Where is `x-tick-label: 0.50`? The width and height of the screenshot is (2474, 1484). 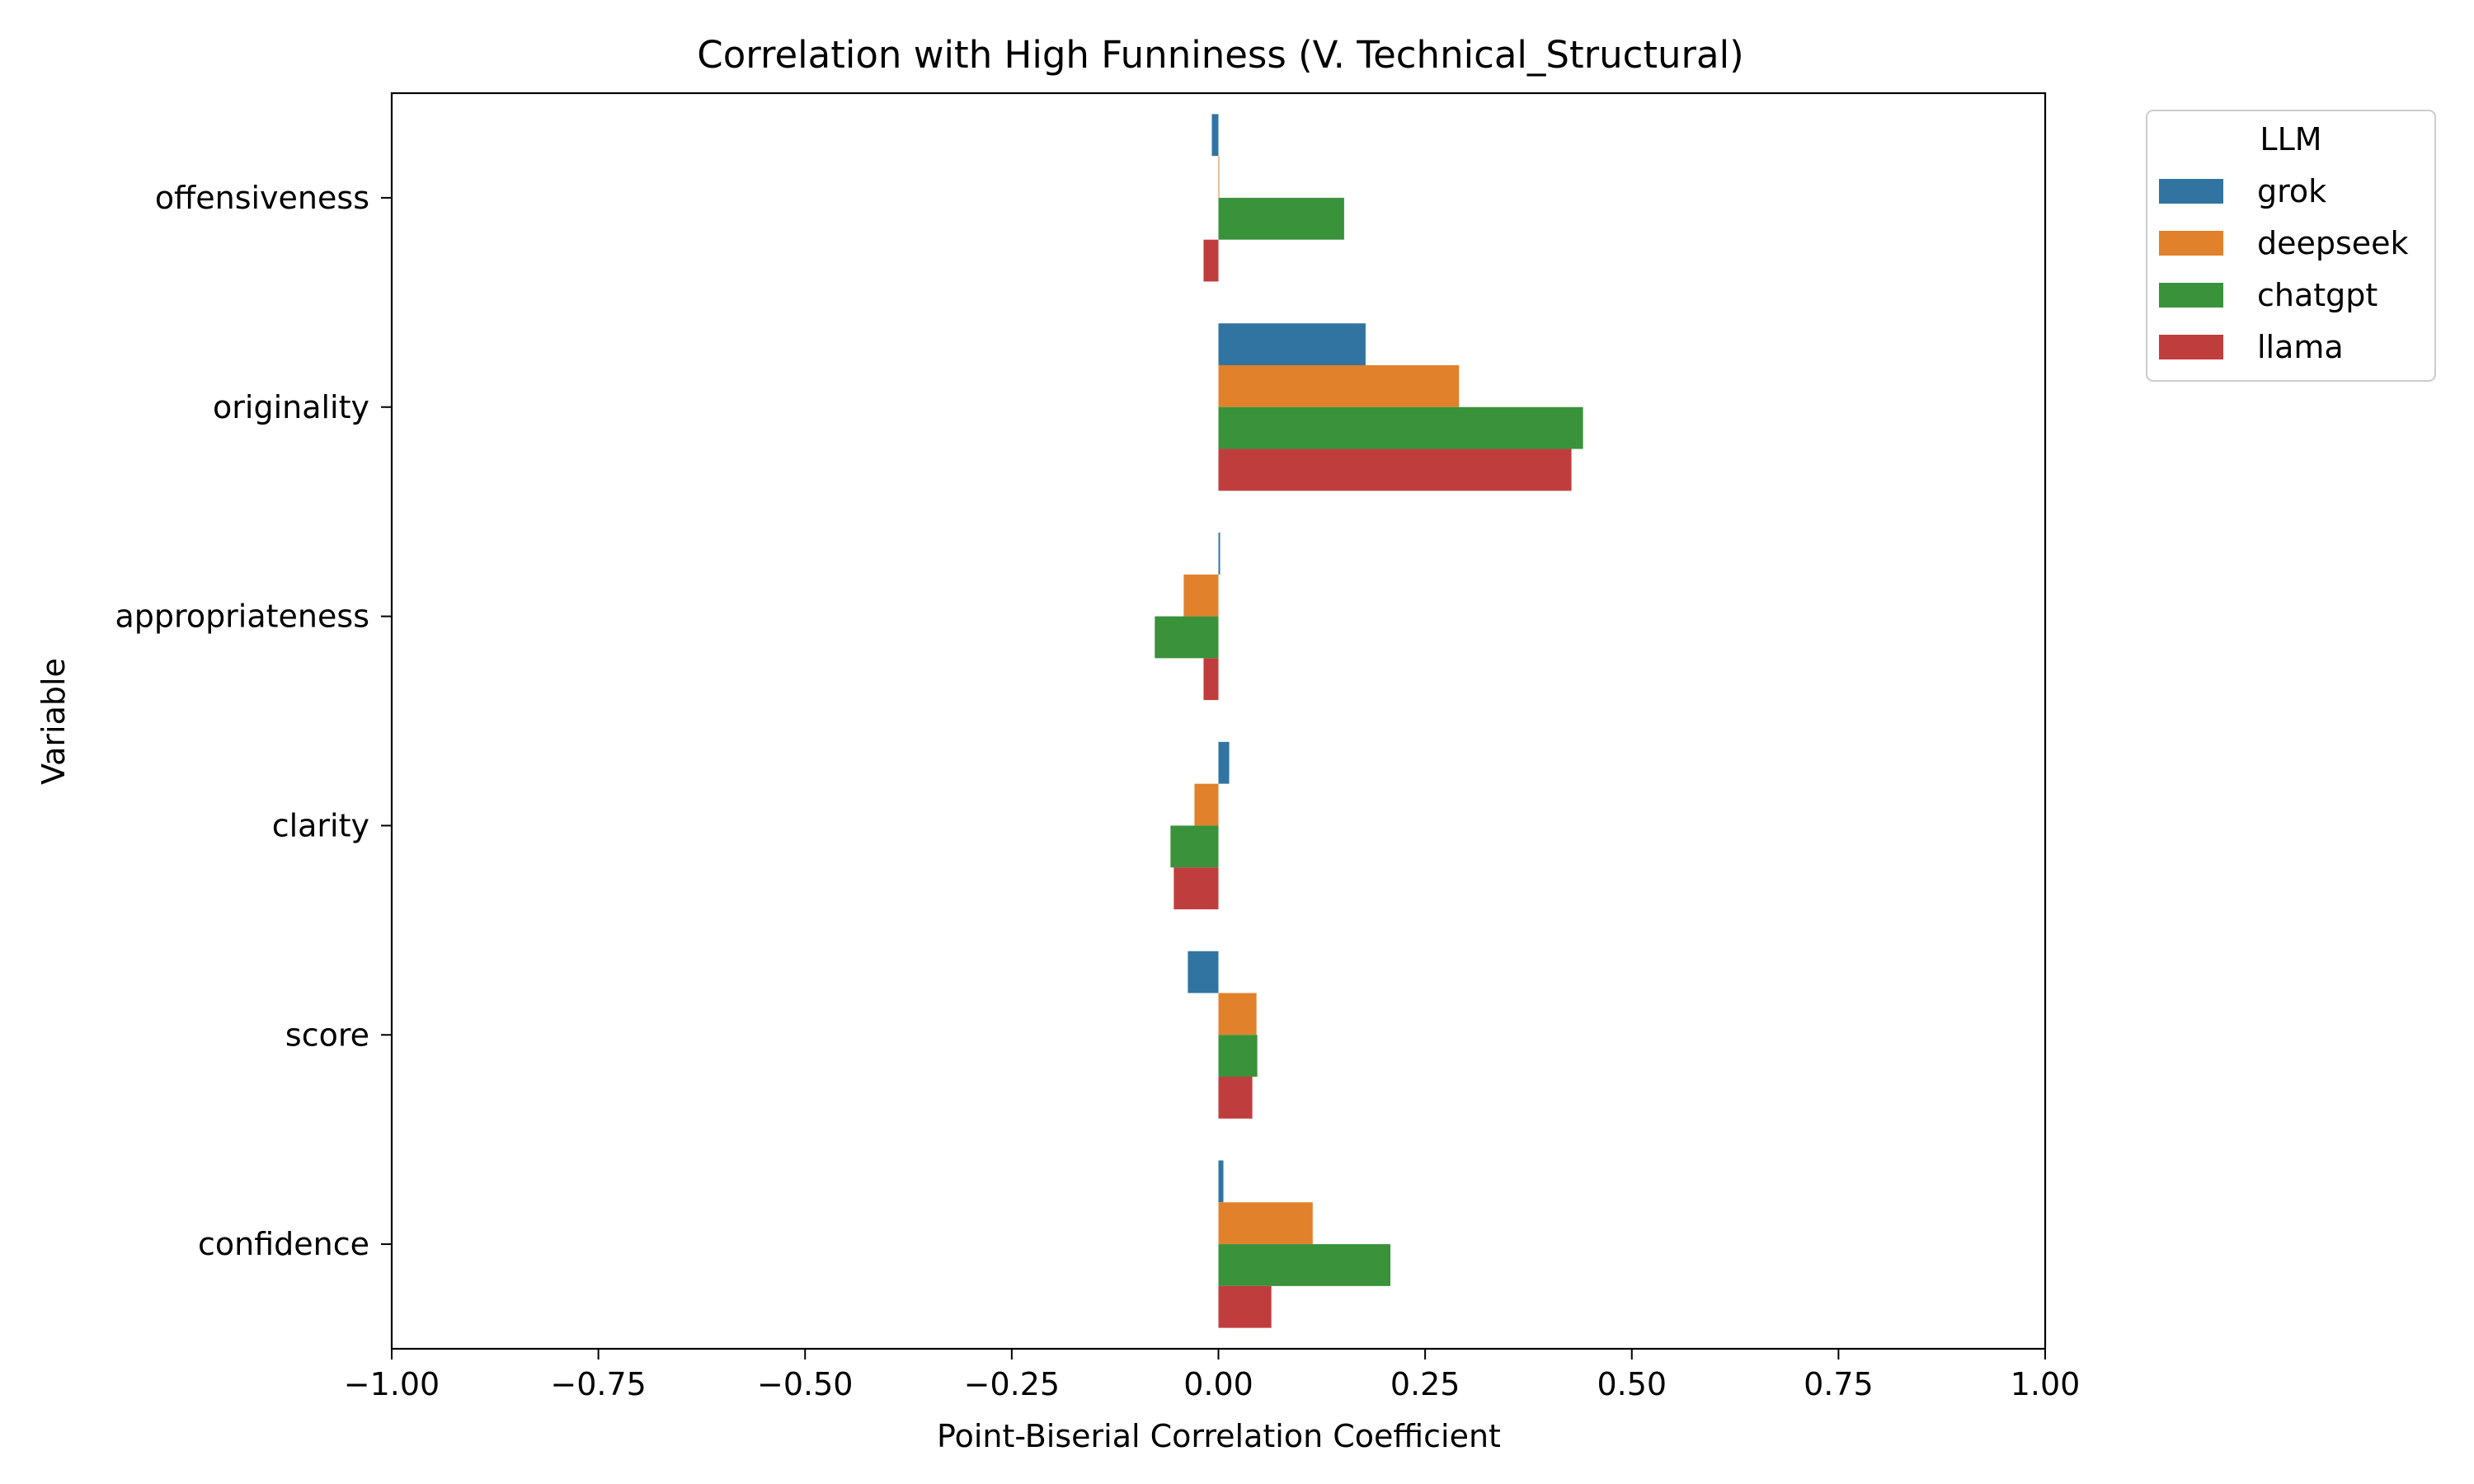
x-tick-label: 0.50 is located at coordinates (1632, 1384).